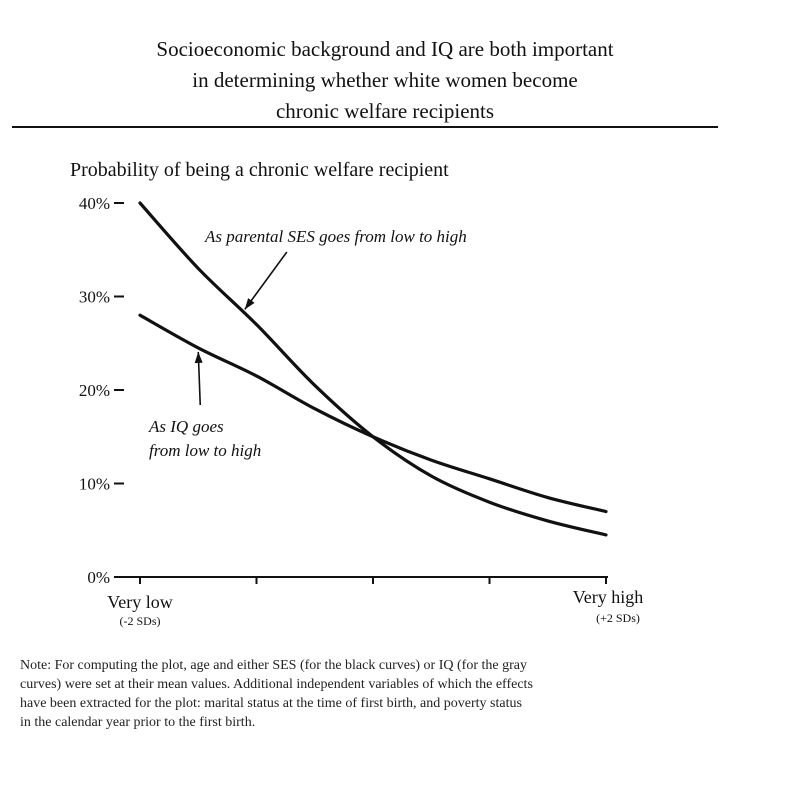 This screenshot has width=792, height=800. What do you see at coordinates (94, 390) in the screenshot?
I see `y-tick-label: 20%` at bounding box center [94, 390].